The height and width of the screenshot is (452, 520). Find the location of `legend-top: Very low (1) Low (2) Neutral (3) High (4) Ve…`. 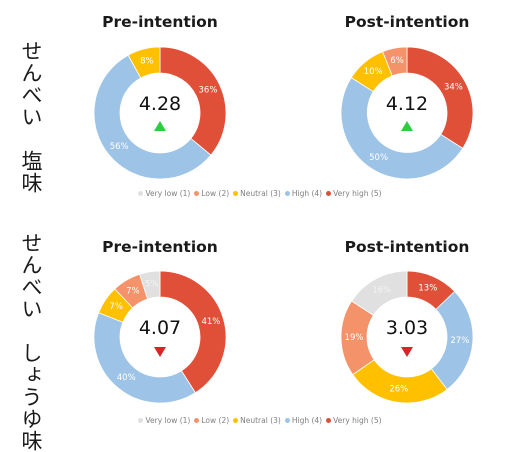

legend-top: Very low (1) Low (2) Neutral (3) High (4) Ve… is located at coordinates (260, 193).